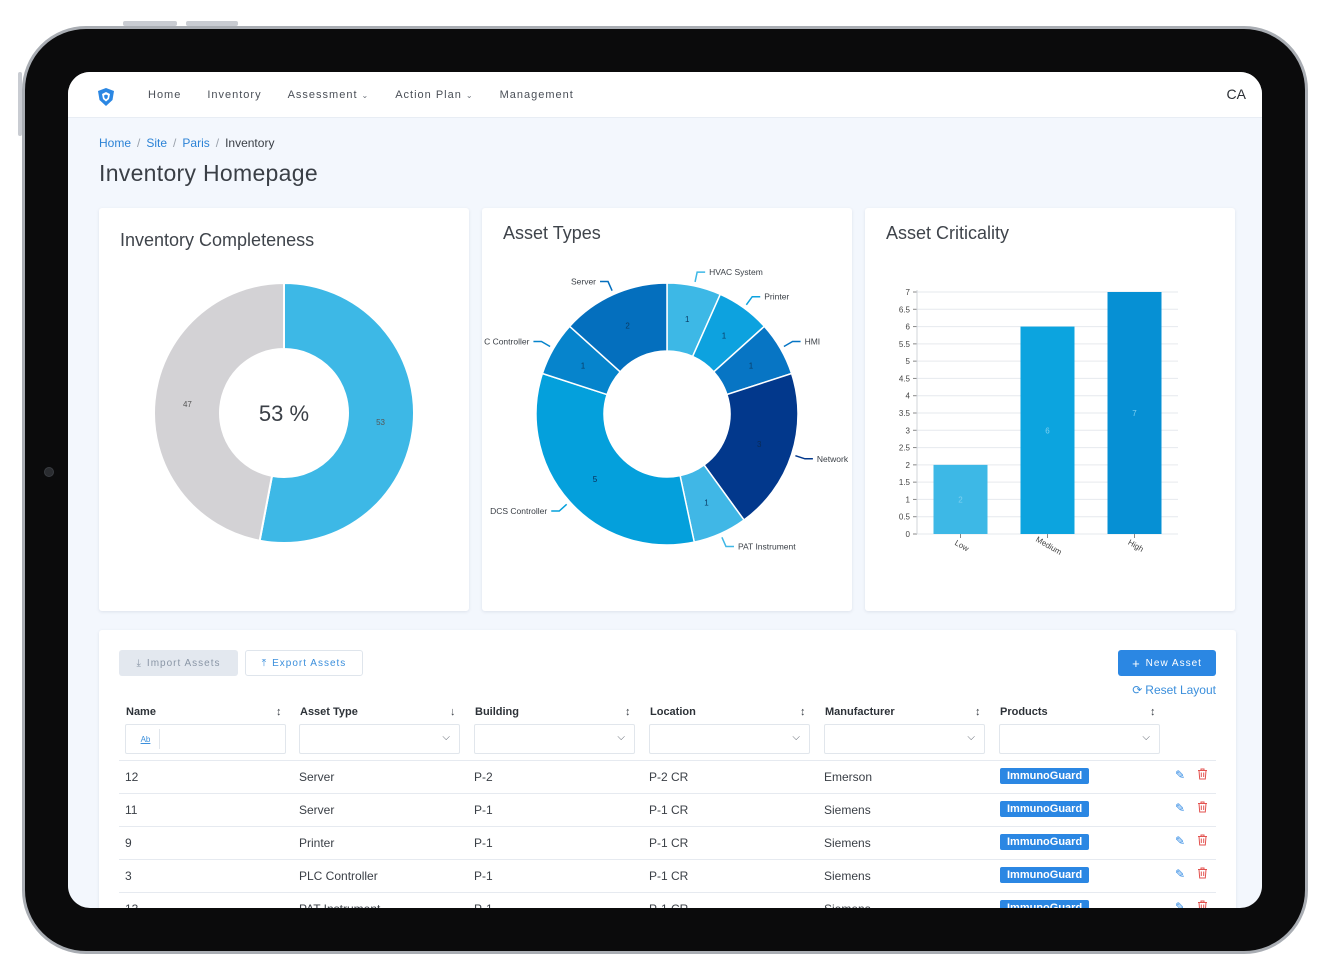 This screenshot has height=979, width=1328. What do you see at coordinates (365, 95) in the screenshot?
I see `chevron-down-icon: ⌄` at bounding box center [365, 95].